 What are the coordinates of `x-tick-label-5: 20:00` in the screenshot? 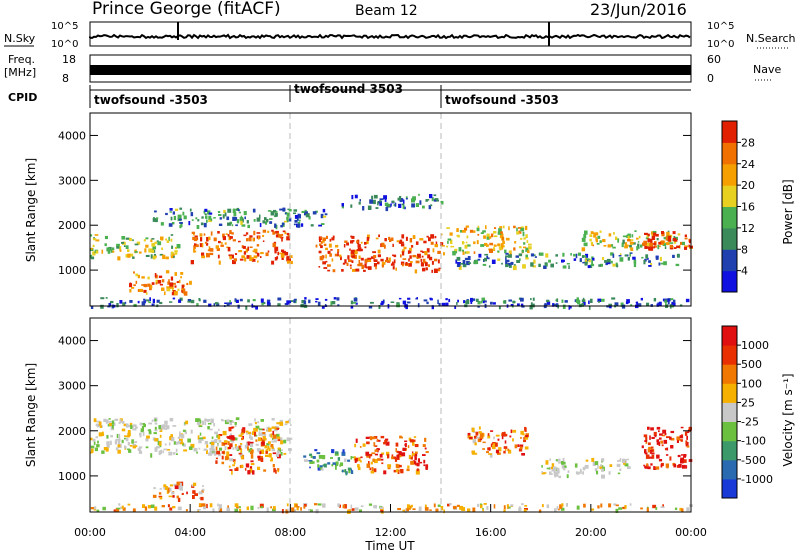 It's located at (591, 532).